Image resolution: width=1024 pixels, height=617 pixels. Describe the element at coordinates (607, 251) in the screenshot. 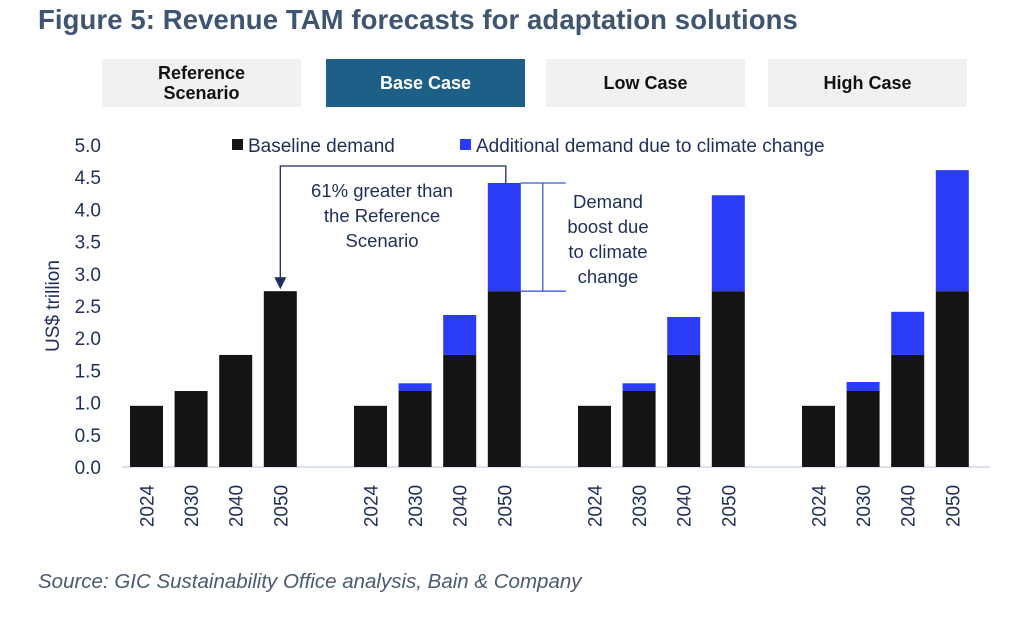

I see `bracket-annotation-line-3: to climate` at that location.